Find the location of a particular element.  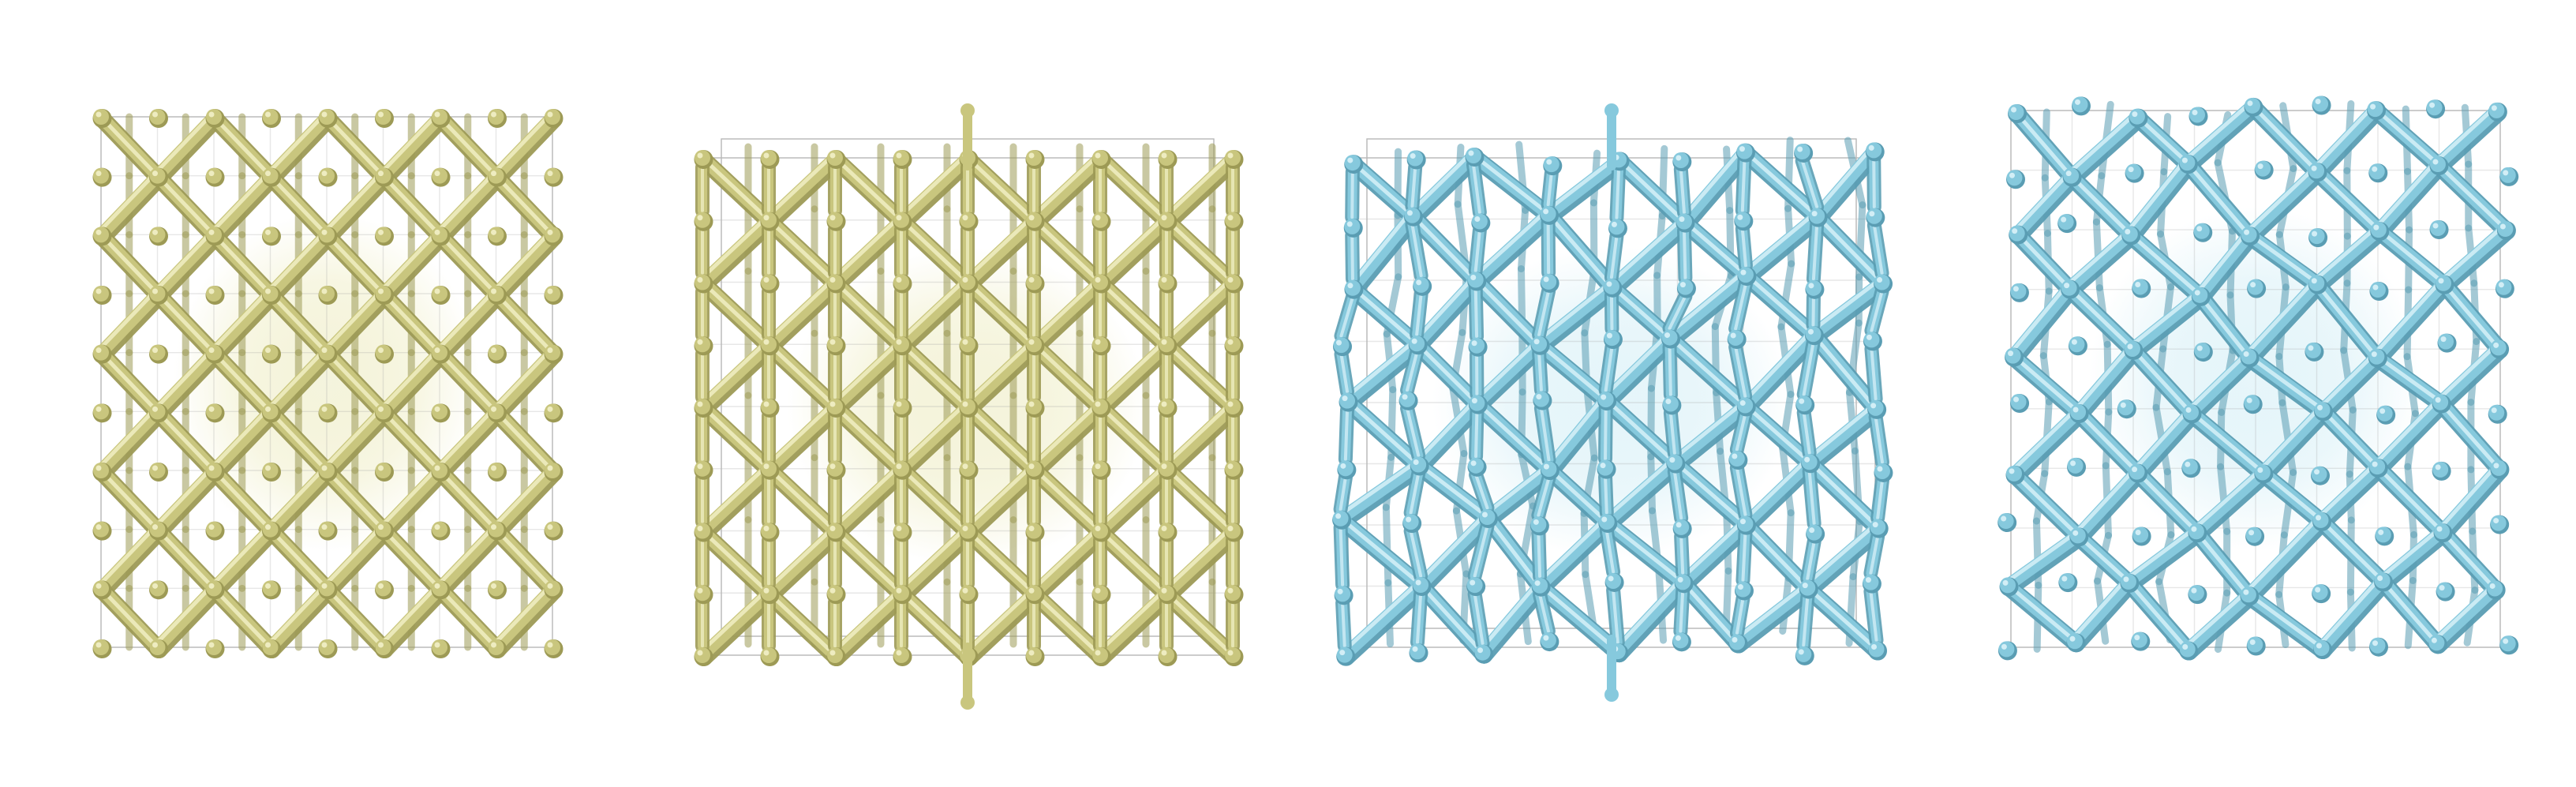

lattice-structure-olive-front is located at coordinates (328, 383).